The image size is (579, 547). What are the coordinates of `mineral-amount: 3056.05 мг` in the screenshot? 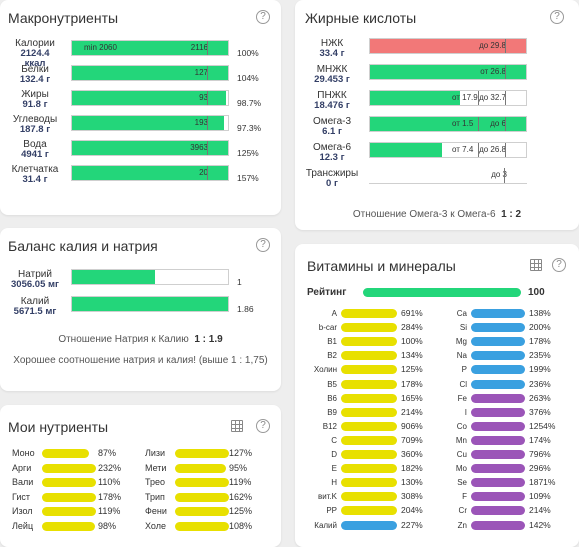 It's located at (35, 284).